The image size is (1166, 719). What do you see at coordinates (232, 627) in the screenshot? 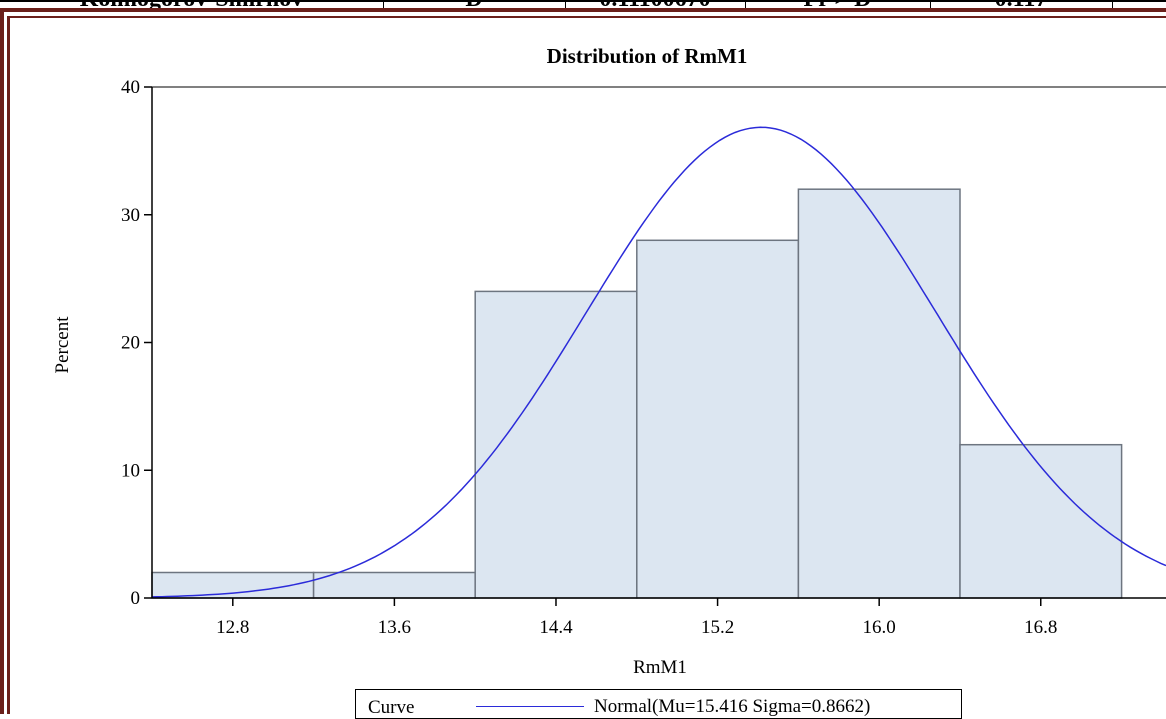
I see `x-tick-label: 12.8` at bounding box center [232, 627].